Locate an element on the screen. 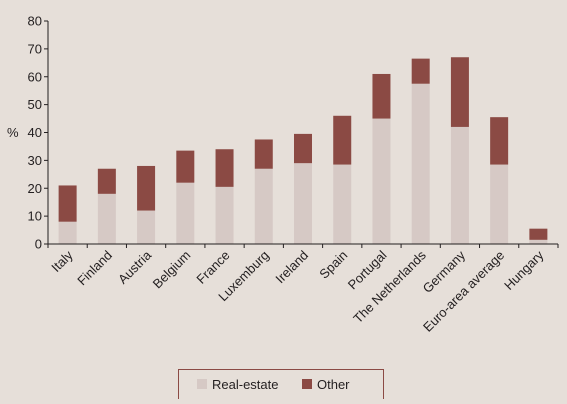  bar-other-austria is located at coordinates (146, 188).